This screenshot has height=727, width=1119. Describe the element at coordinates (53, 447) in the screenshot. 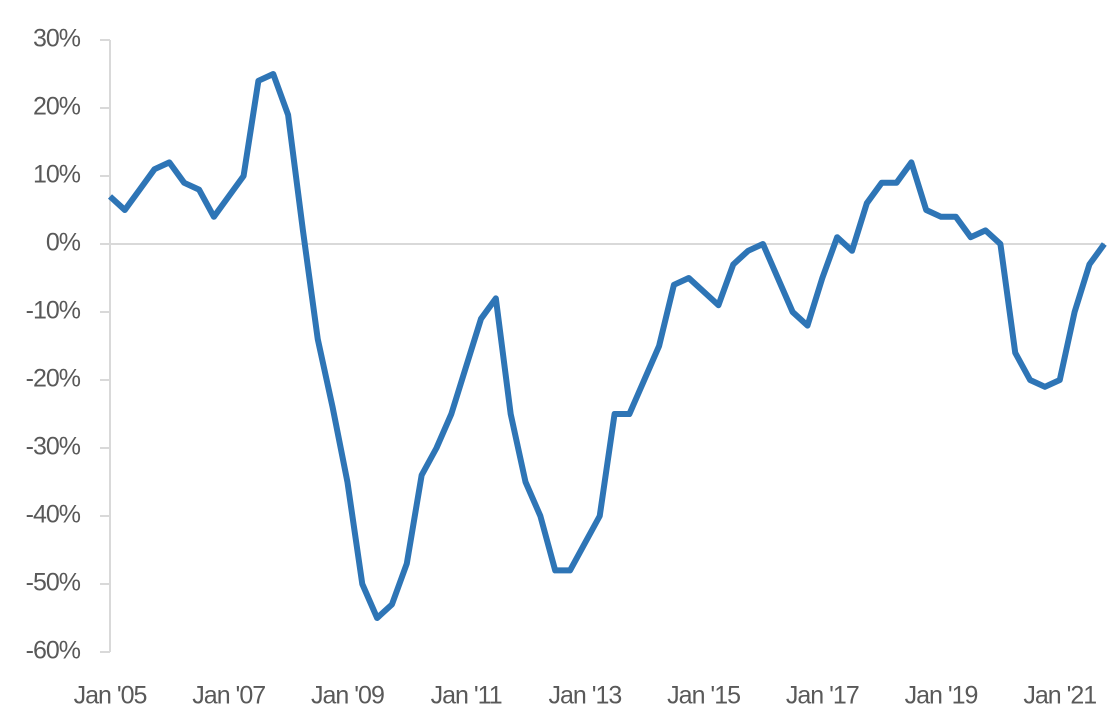

I see `y-tick-label: -30%` at that location.